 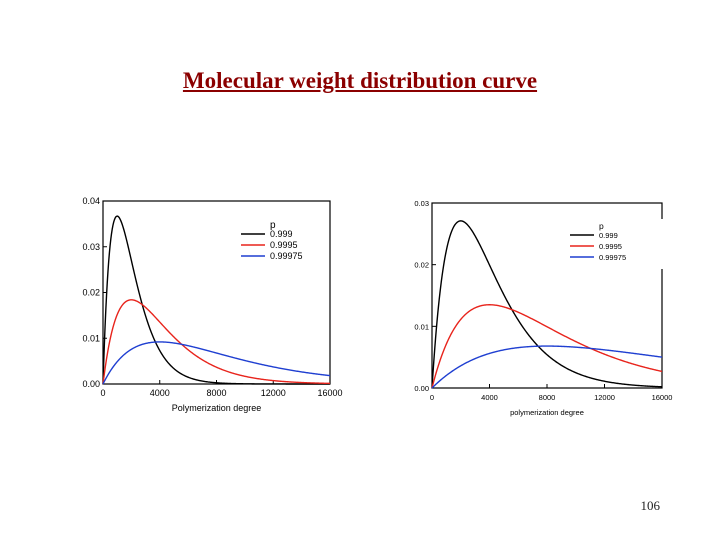 What do you see at coordinates (217, 408) in the screenshot?
I see `x-axis-label: Polymerization degree` at bounding box center [217, 408].